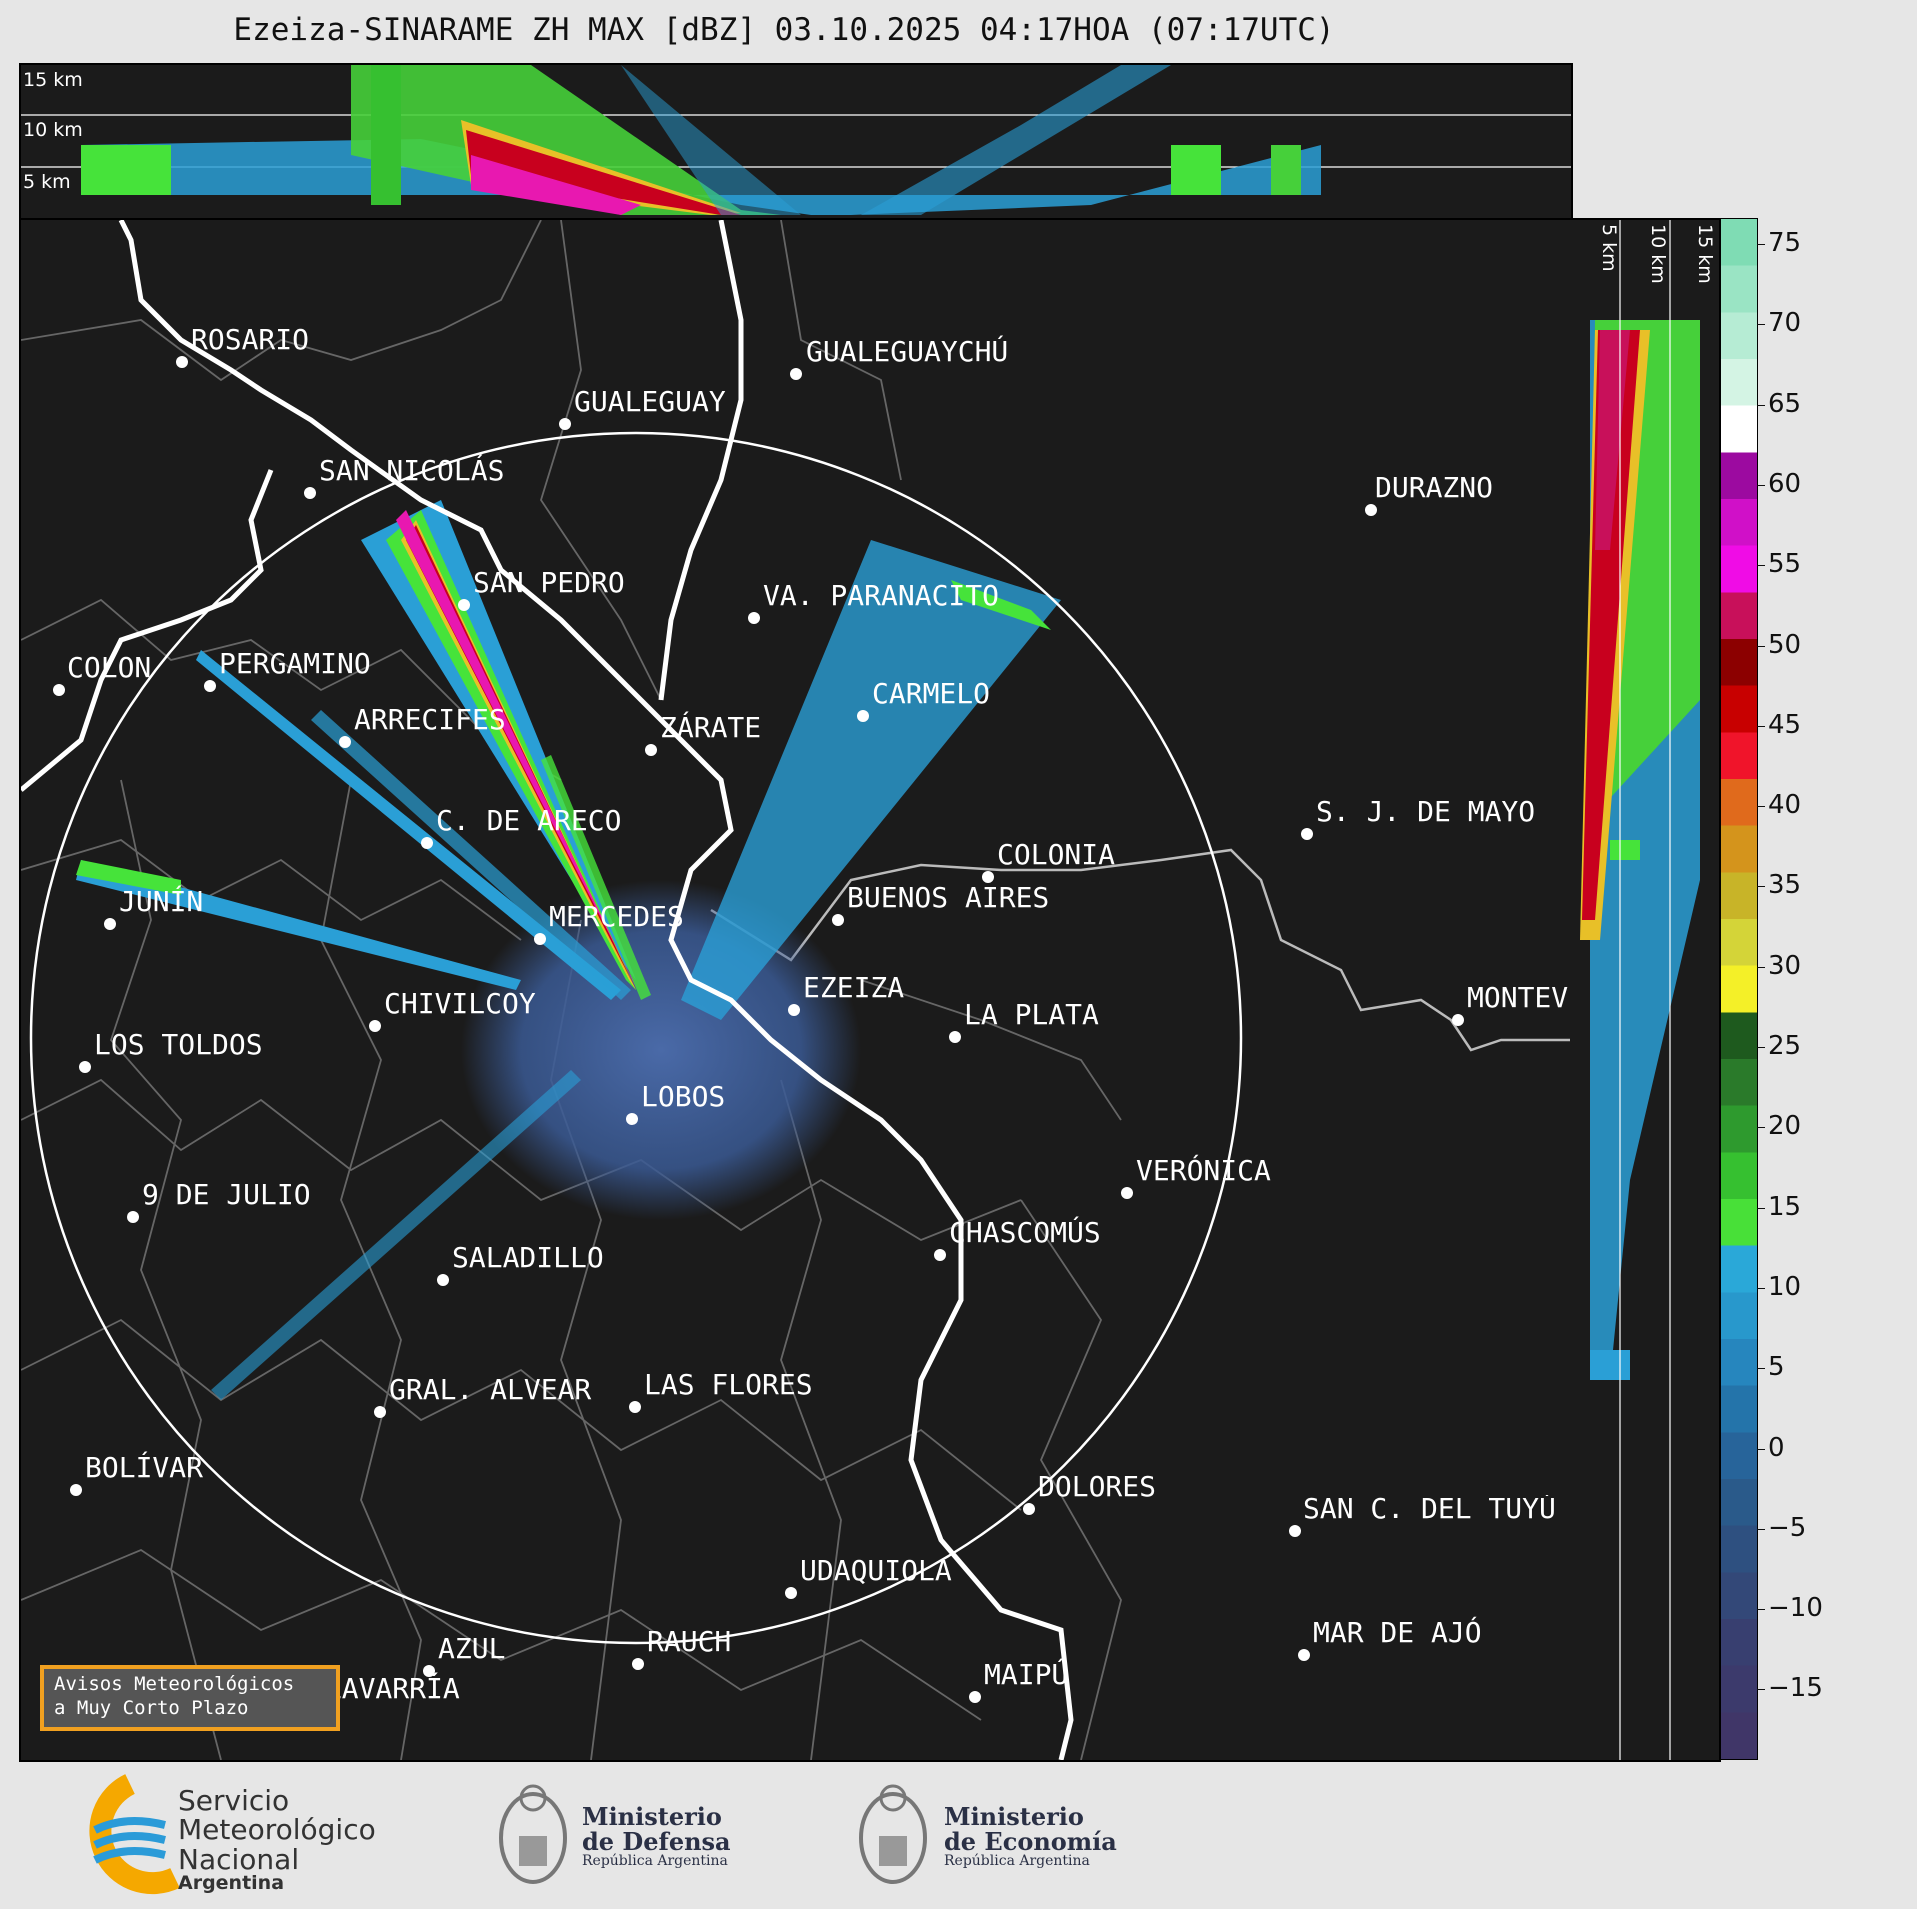 Image resolution: width=1917 pixels, height=1909 pixels. What do you see at coordinates (250, 339) in the screenshot?
I see `city-label: ROSARIO` at bounding box center [250, 339].